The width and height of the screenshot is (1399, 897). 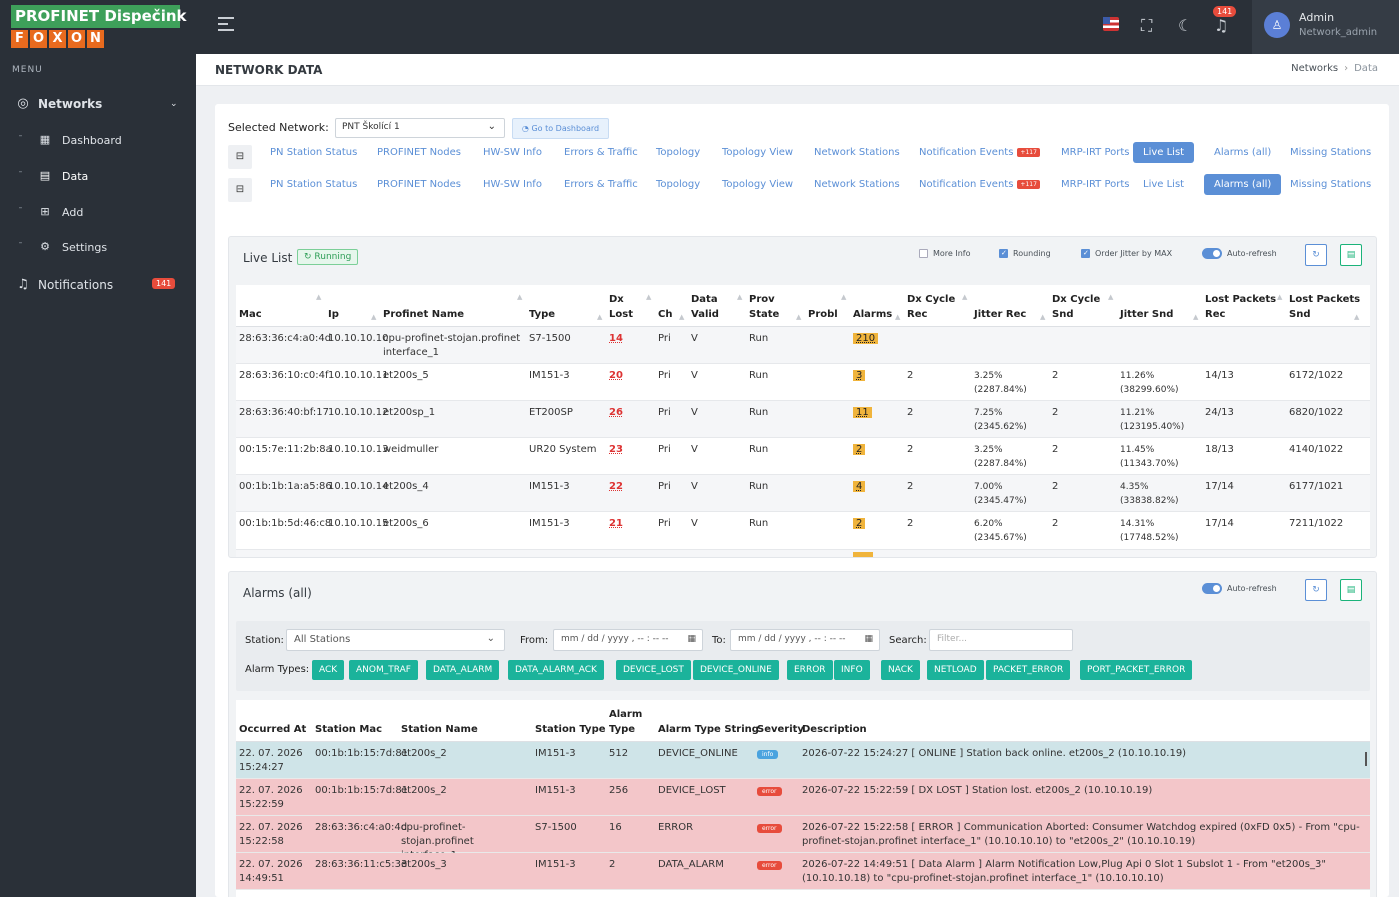 I want to click on bell-icon: ♫, so click(x=1221, y=25).